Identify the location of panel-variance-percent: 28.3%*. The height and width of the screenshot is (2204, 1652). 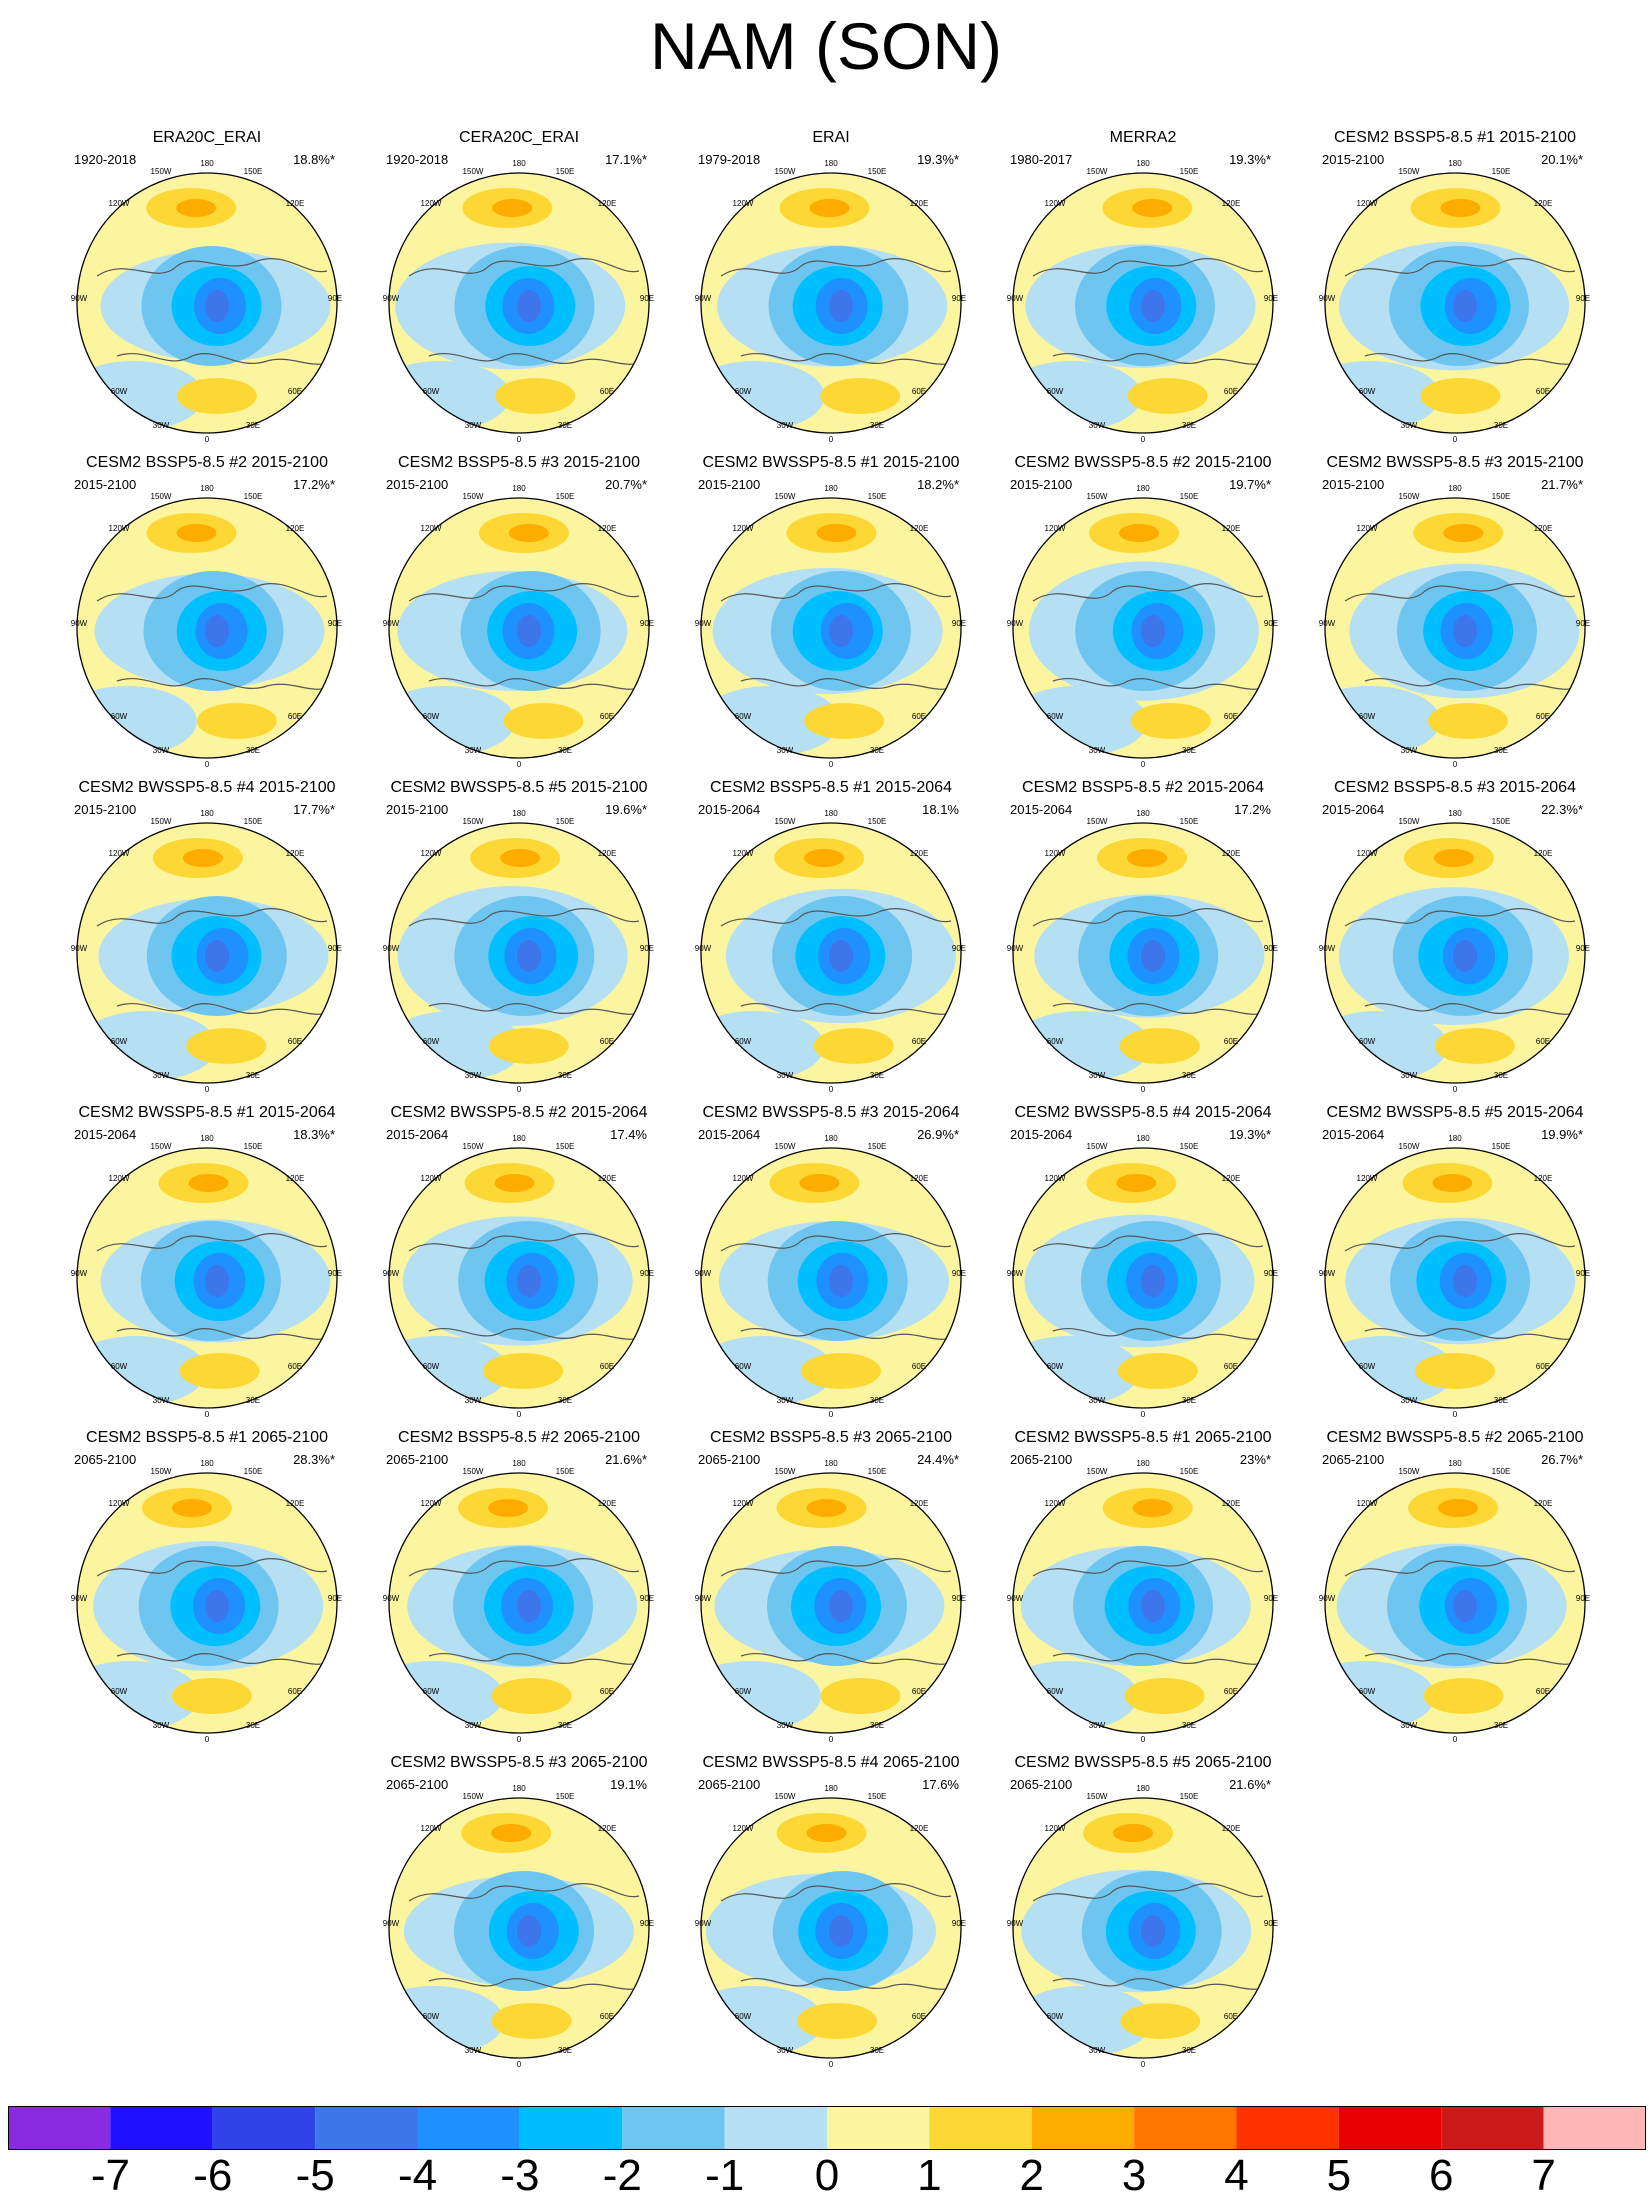
(314, 1459).